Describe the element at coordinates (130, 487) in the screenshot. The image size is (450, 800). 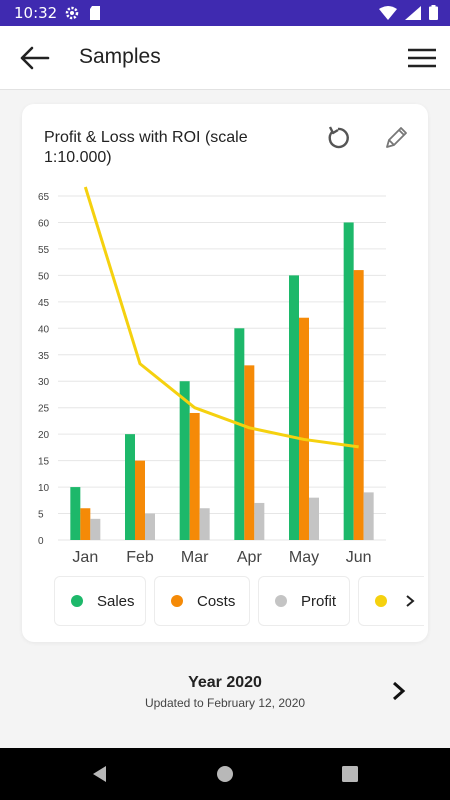
I see `bar-sales-feb` at that location.